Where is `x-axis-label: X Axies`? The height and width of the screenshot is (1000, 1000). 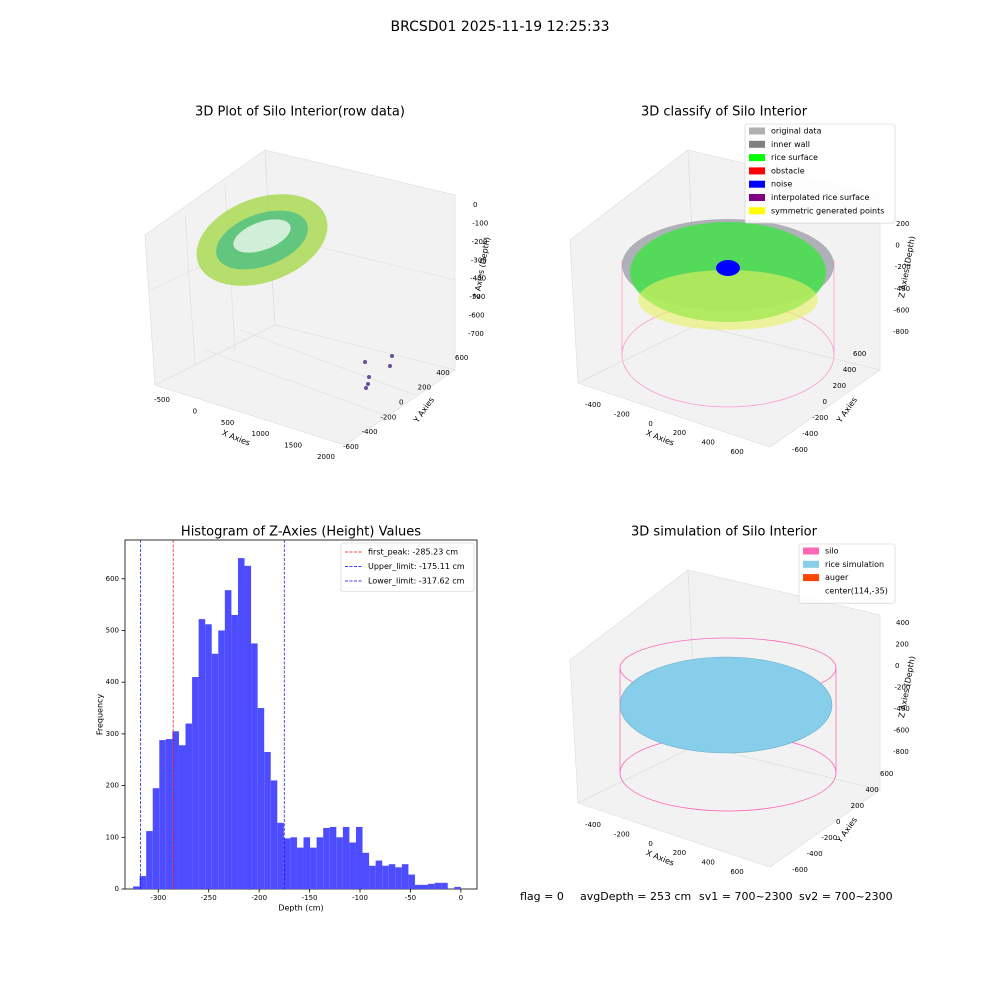
x-axis-label: X Axies is located at coordinates (660, 437).